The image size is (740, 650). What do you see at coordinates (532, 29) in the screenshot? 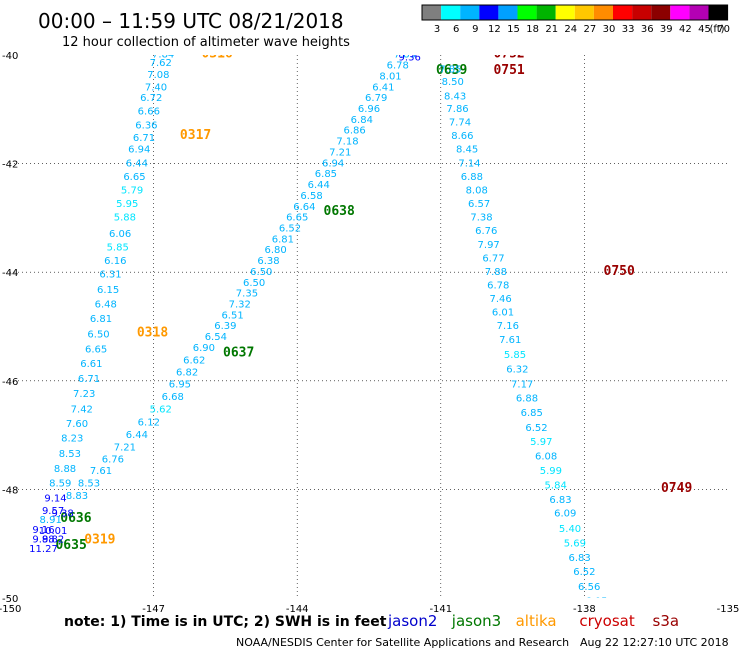
I see `colorbar-label: 18` at bounding box center [532, 29].